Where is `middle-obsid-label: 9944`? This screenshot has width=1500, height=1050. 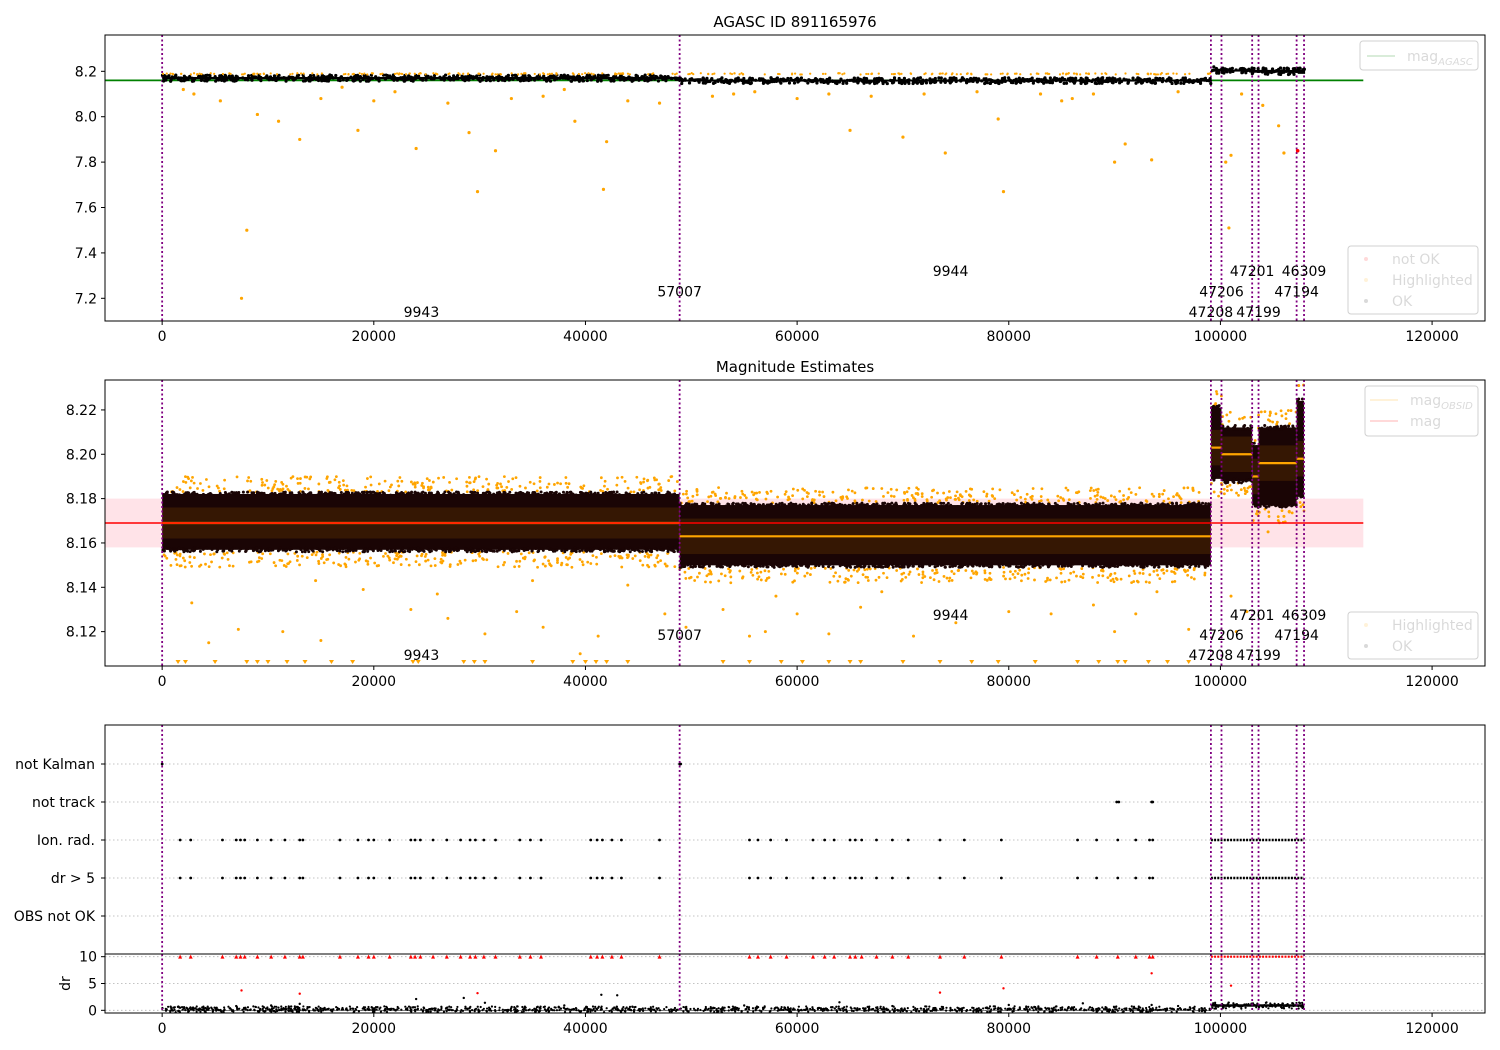
middle-obsid-label: 9944 is located at coordinates (951, 616).